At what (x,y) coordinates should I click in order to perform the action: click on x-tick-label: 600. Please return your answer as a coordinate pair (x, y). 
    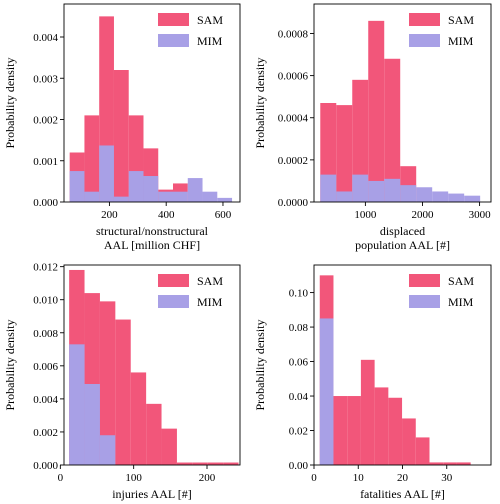
    Looking at the image, I should click on (223, 215).